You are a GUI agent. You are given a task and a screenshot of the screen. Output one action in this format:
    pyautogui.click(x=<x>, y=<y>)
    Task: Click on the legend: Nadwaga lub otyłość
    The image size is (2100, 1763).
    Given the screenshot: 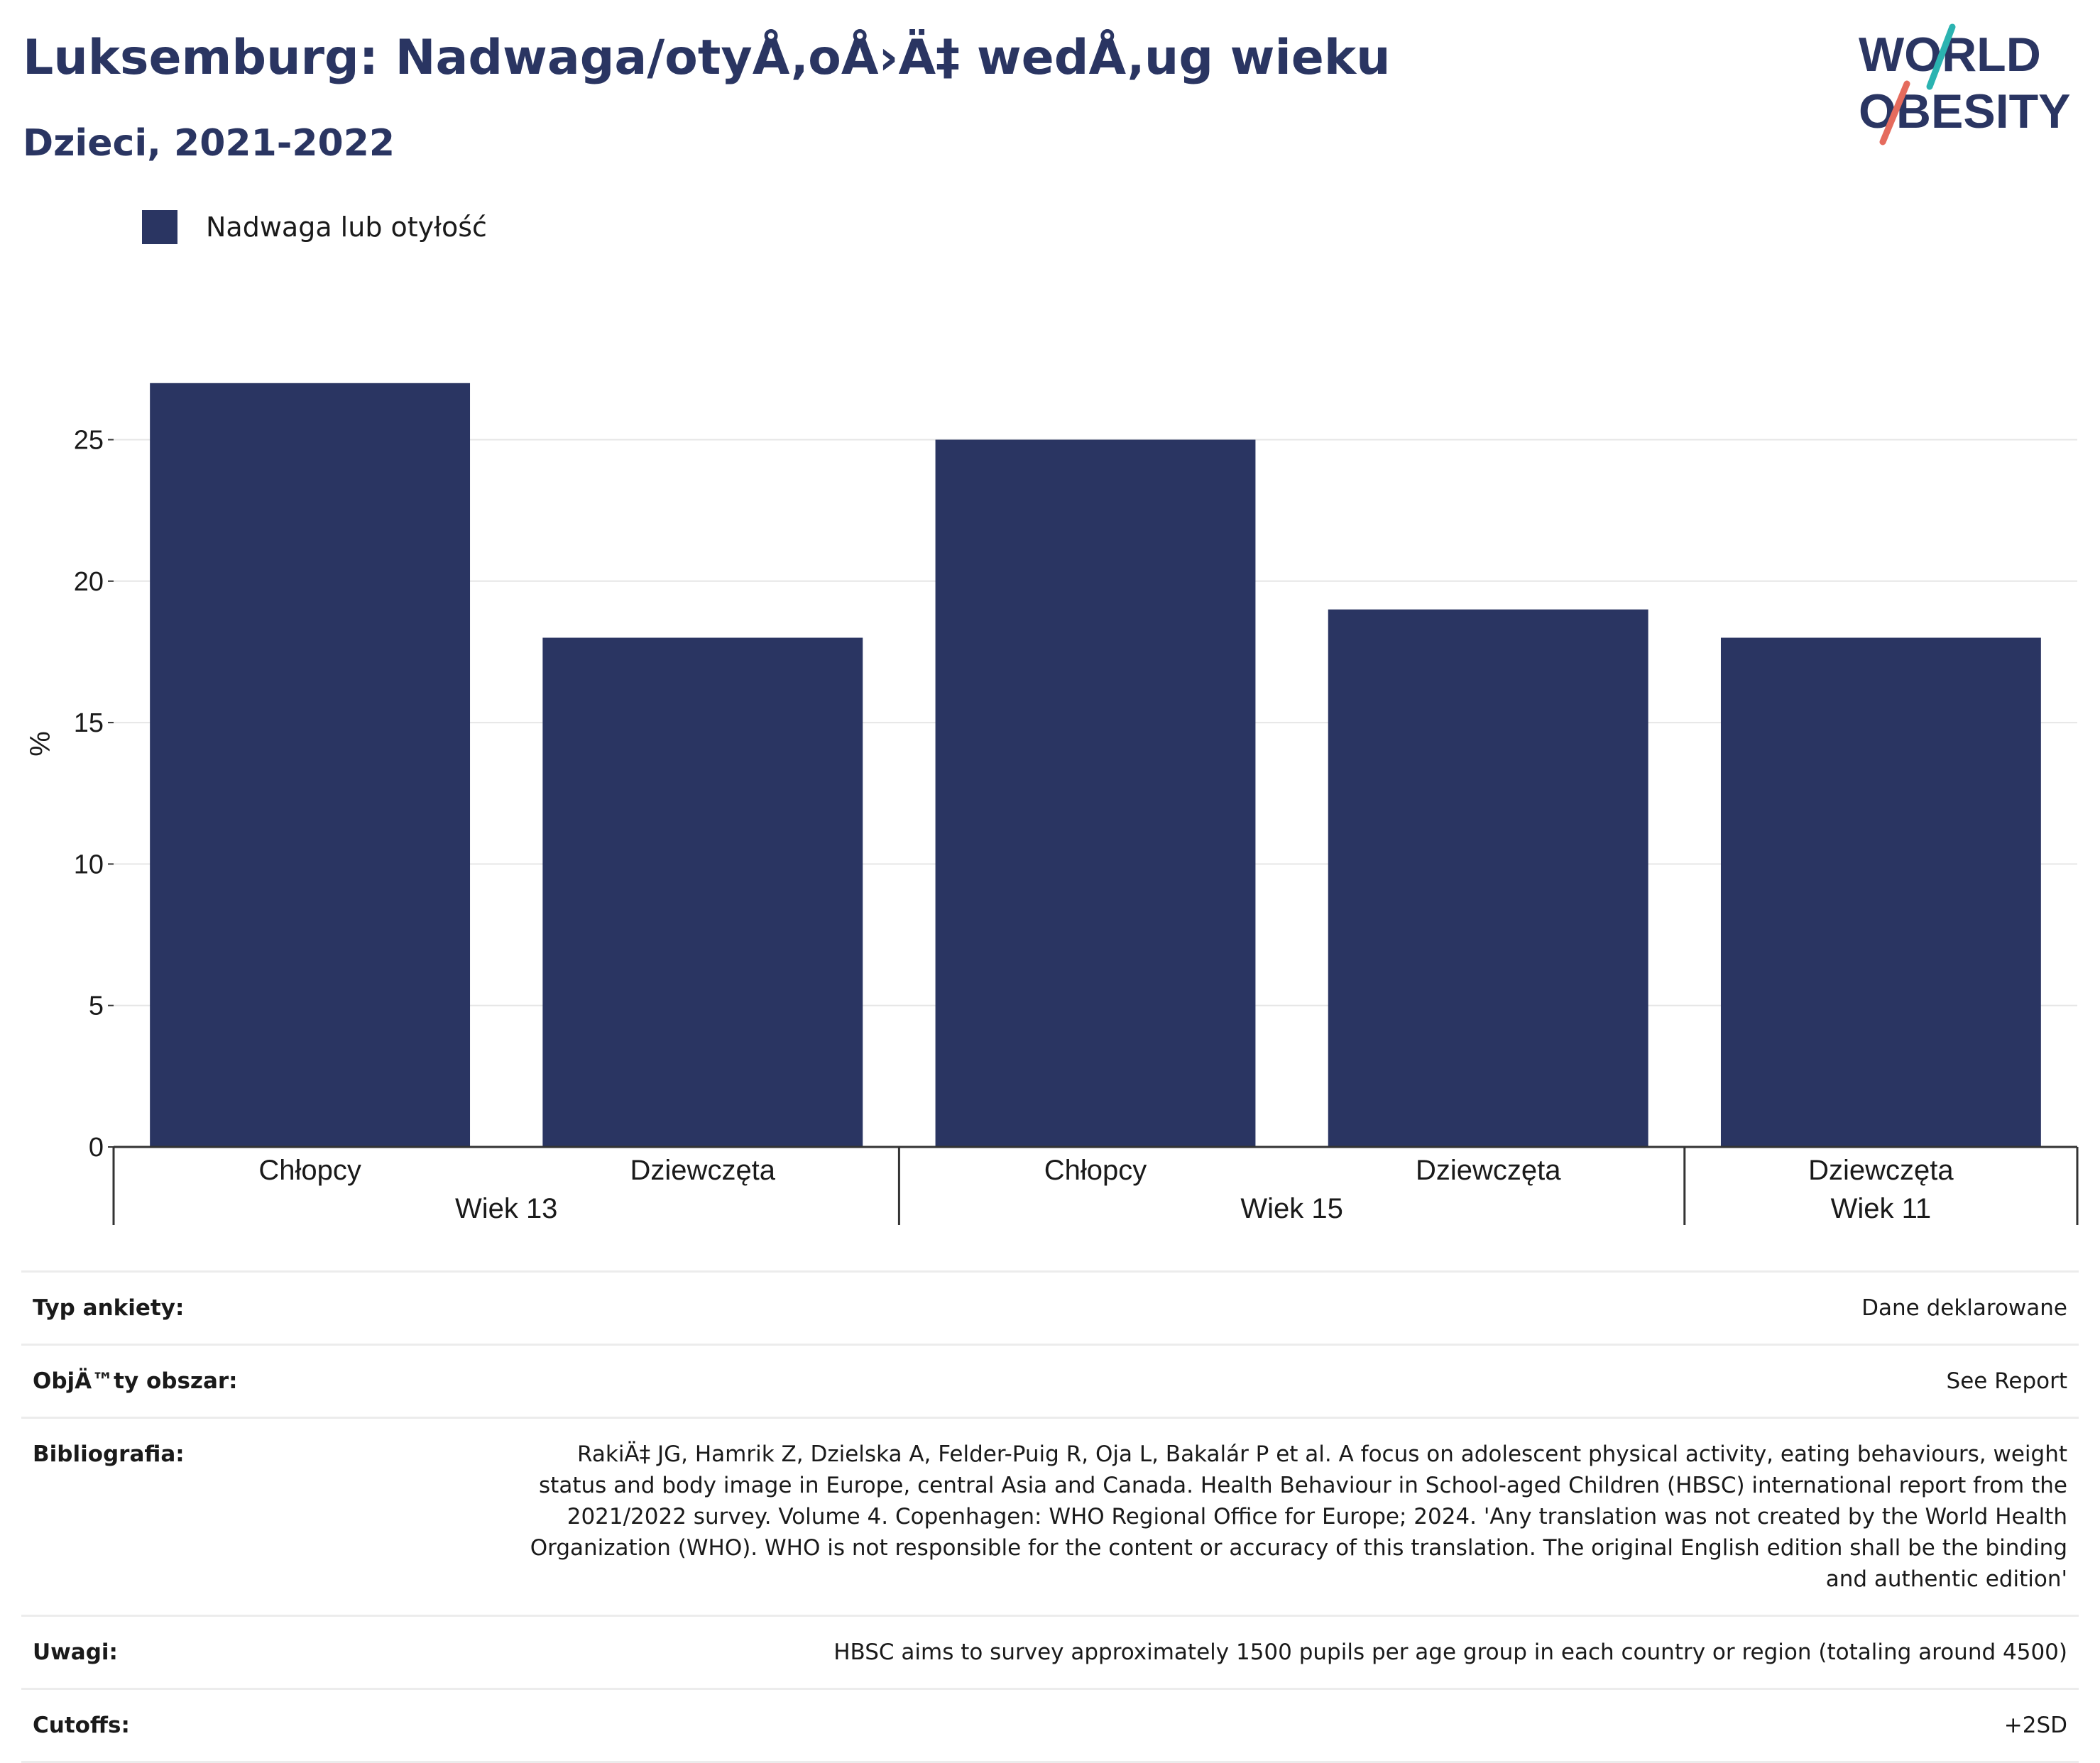 What is the action you would take?
    pyautogui.click(x=314, y=227)
    